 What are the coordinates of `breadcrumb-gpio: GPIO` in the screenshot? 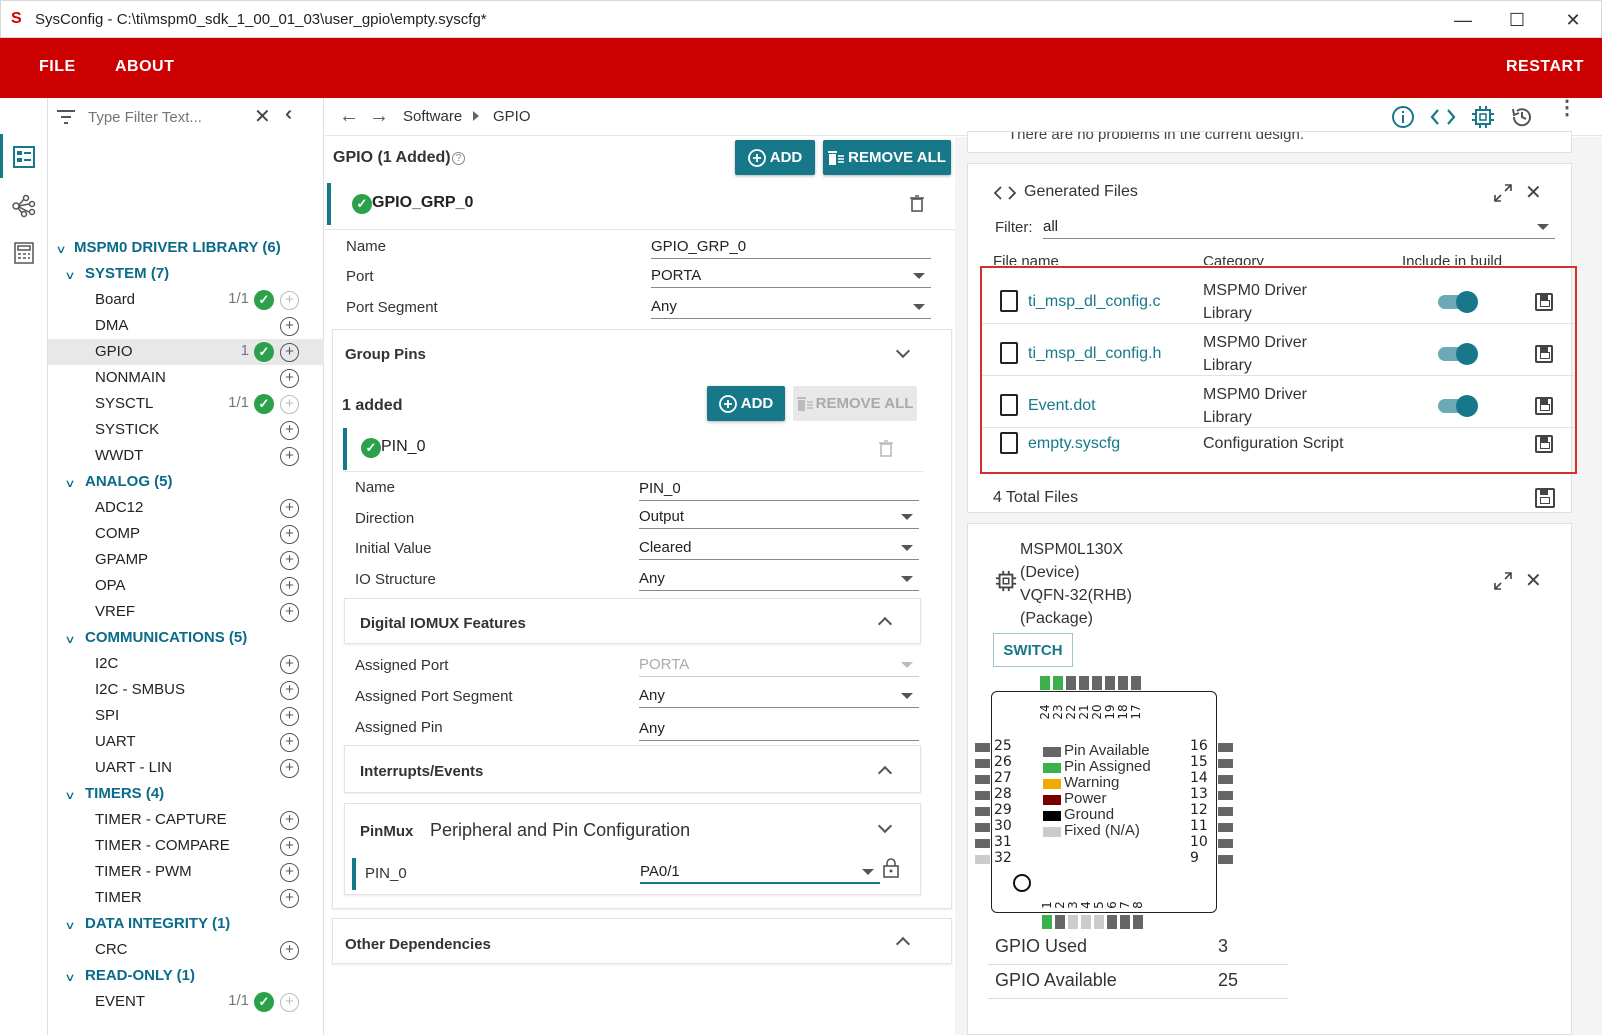 It's located at (512, 116).